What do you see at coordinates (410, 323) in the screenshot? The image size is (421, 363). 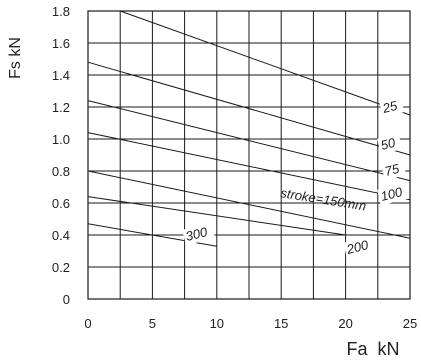 I see `x-tick-label: 25` at bounding box center [410, 323].